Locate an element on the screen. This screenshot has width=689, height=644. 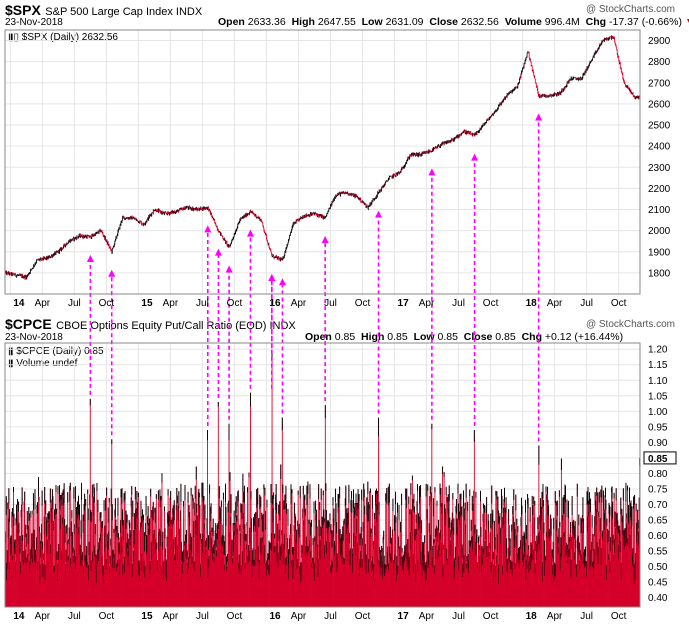
cpce-x-tick-label: 14 is located at coordinates (19, 616).